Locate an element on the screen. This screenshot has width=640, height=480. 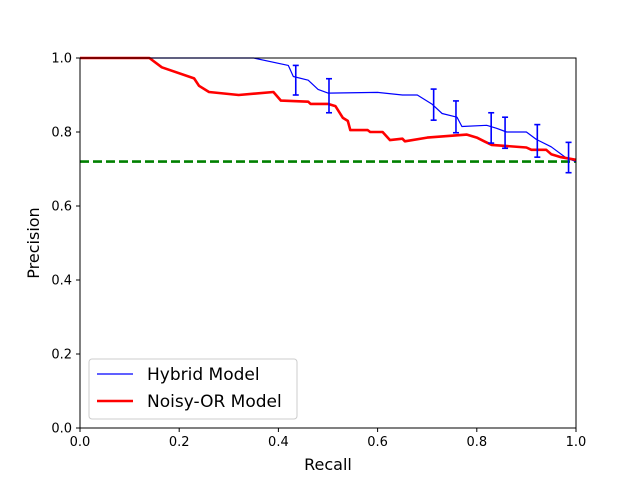
y-tick-label: 0.4 is located at coordinates (61, 281).